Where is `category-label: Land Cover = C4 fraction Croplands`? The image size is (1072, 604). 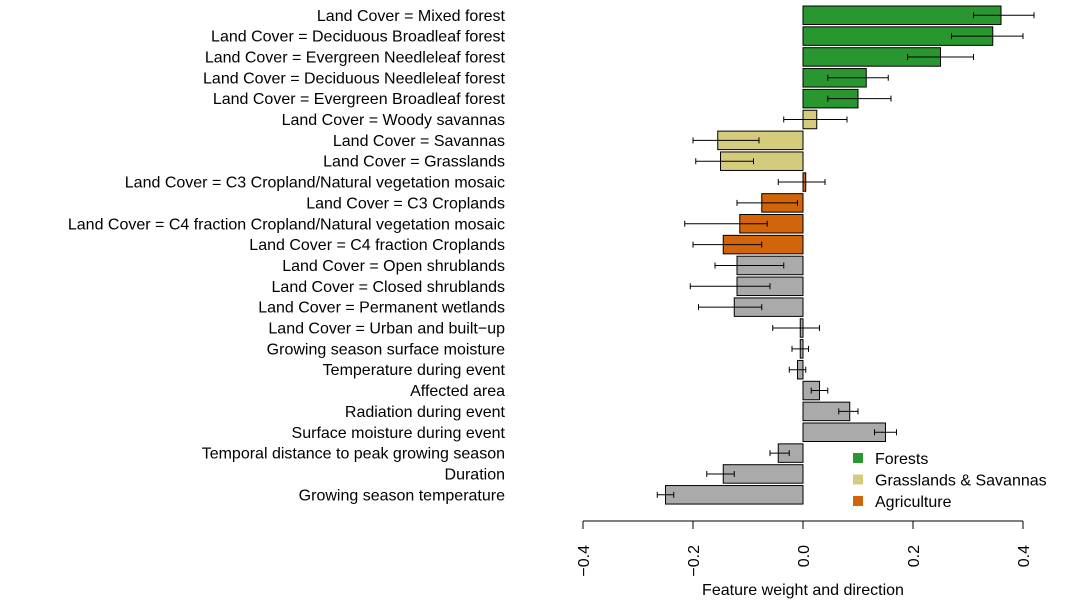
category-label: Land Cover = C4 fraction Croplands is located at coordinates (377, 245).